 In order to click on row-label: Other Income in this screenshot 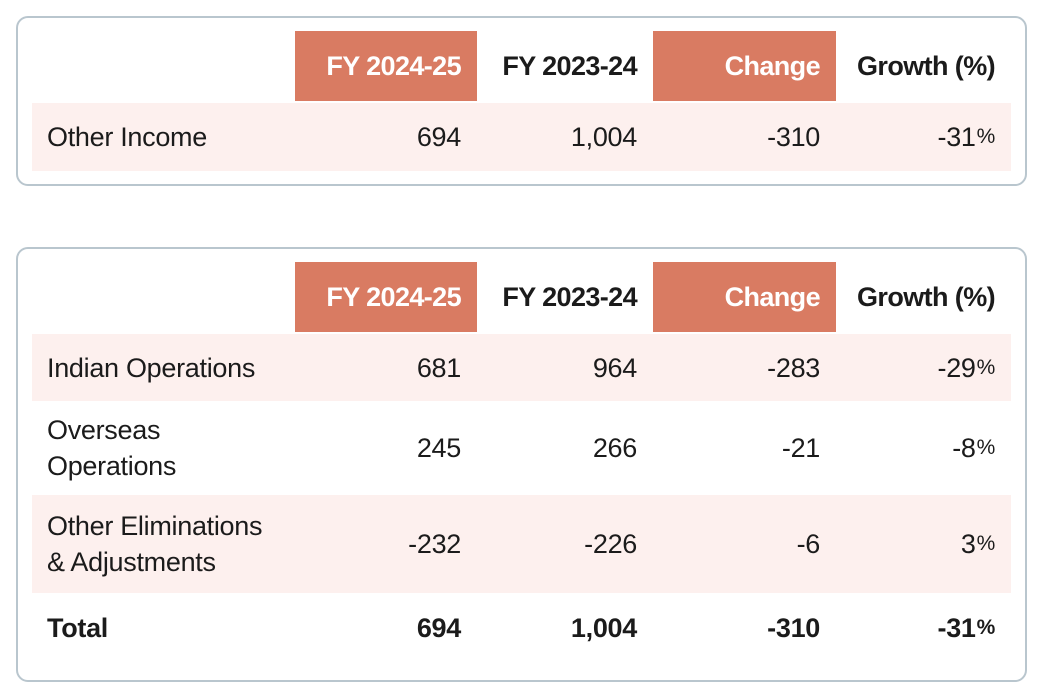, I will do `click(127, 137)`.